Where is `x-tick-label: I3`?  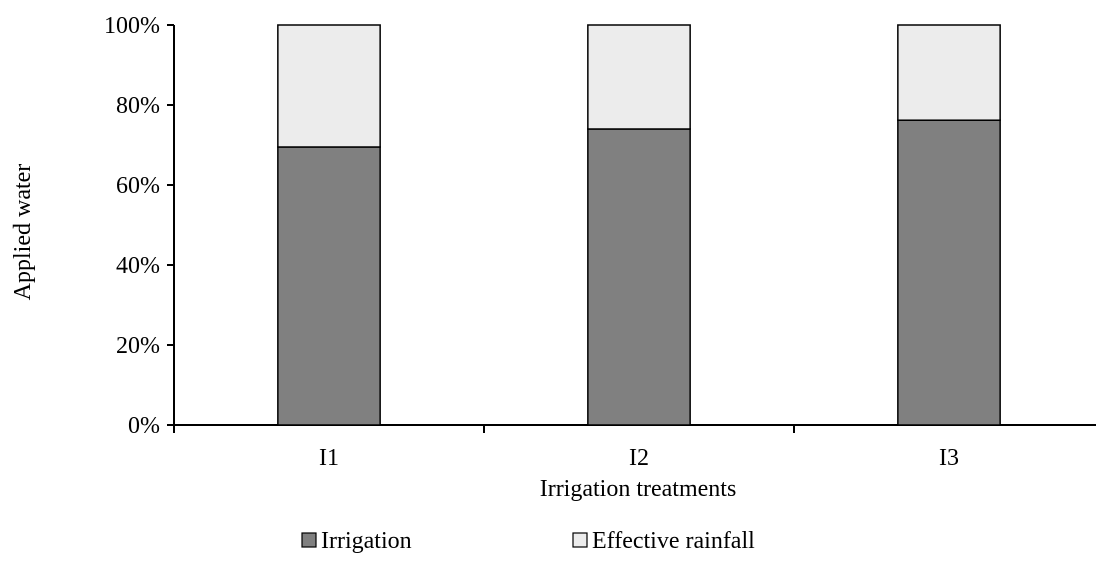 x-tick-label: I3 is located at coordinates (949, 458).